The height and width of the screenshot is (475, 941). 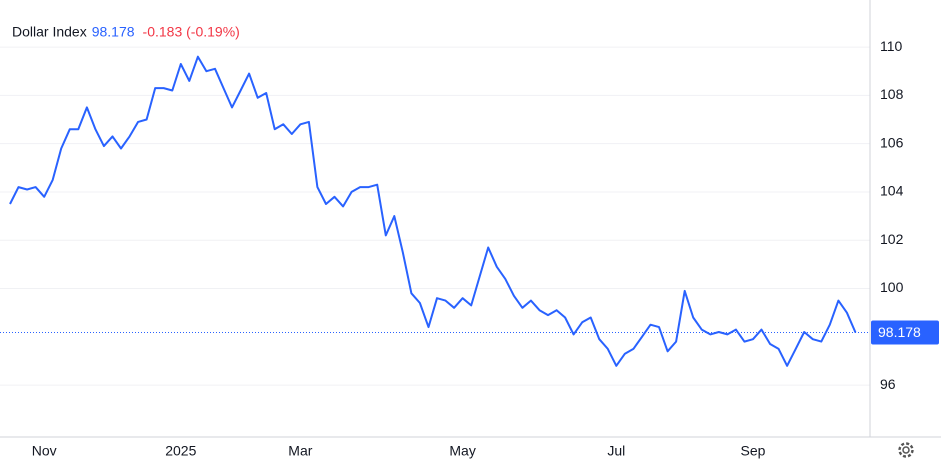 I want to click on y-tick-label: 104, so click(x=892, y=191).